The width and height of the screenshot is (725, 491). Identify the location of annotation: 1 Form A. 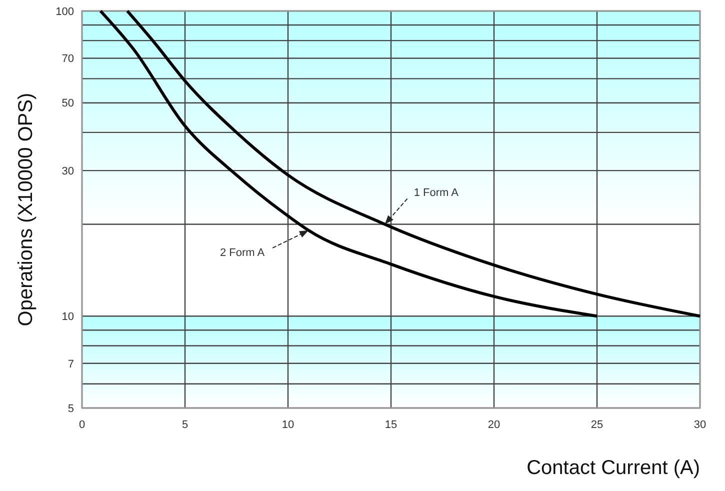
(437, 193).